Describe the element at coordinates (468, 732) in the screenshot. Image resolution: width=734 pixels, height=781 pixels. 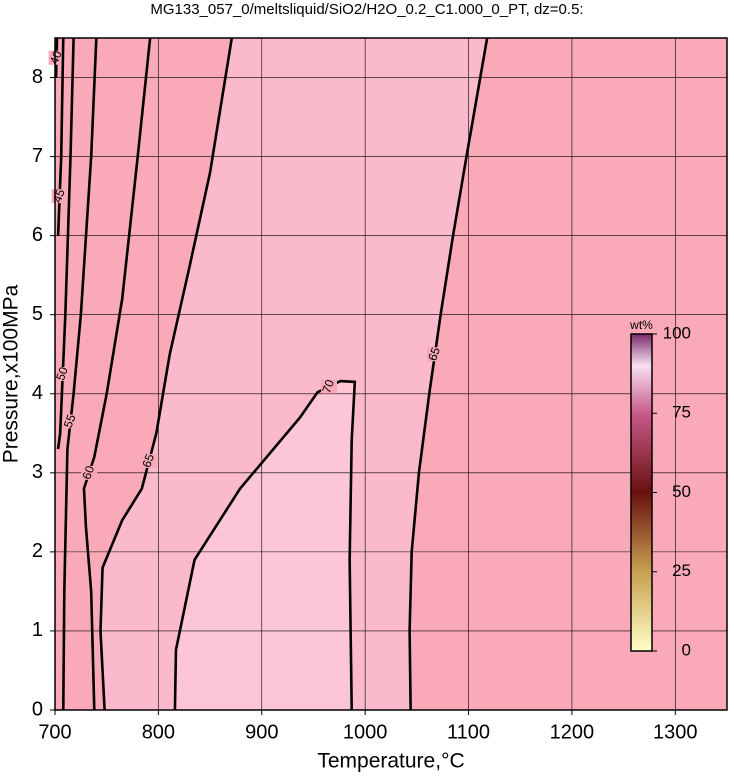
I see `x-tick-label: 1100` at that location.